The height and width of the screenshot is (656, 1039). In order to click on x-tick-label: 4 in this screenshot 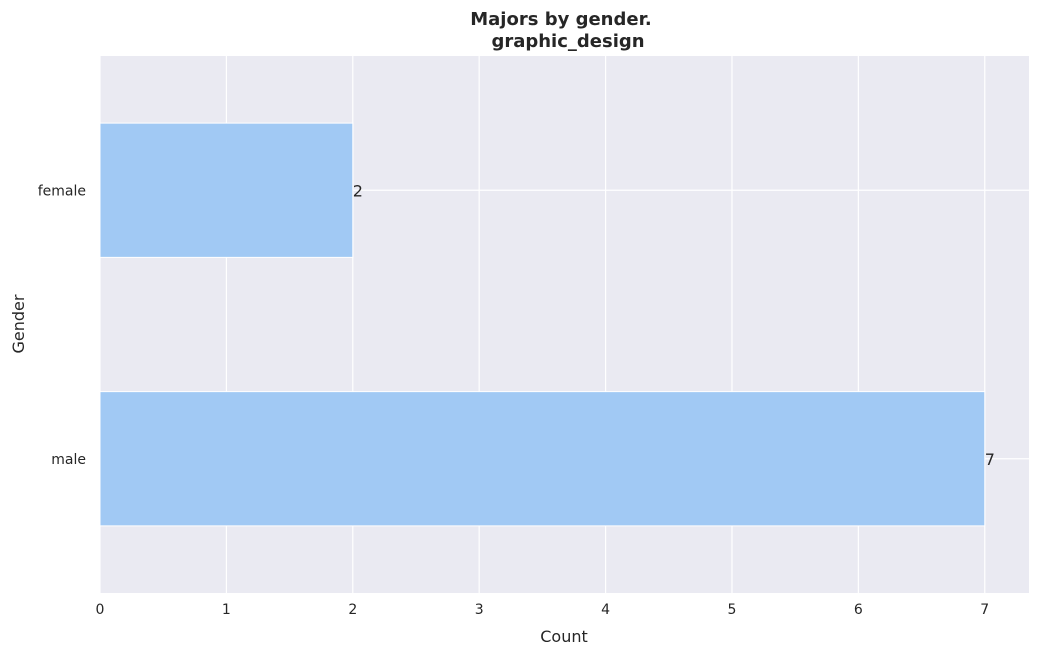, I will do `click(605, 610)`.